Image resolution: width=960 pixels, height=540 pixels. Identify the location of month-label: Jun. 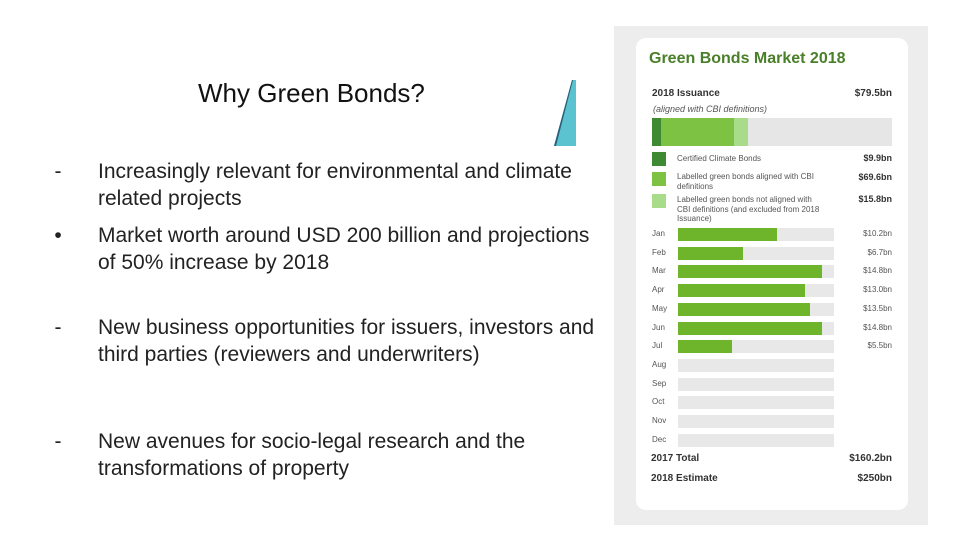
(658, 327).